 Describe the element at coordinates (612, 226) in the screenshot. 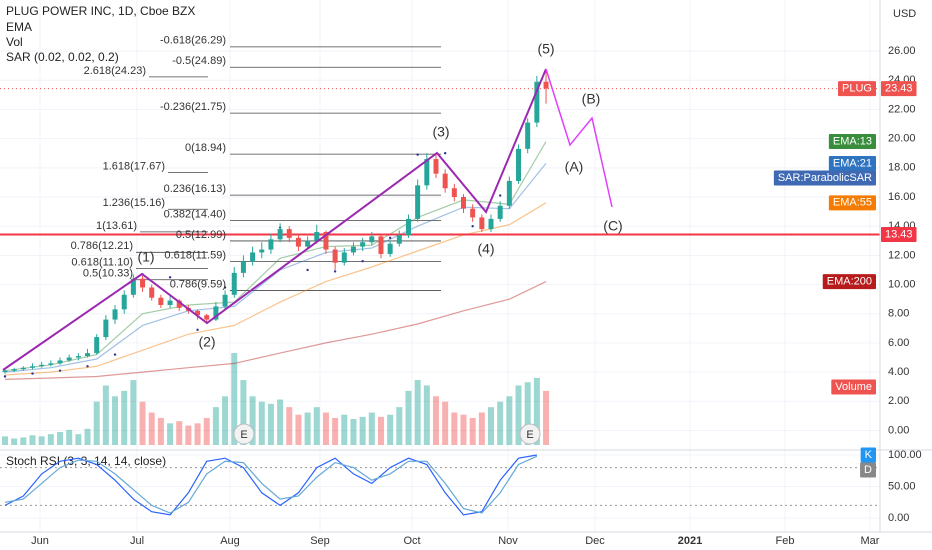

I see `wave-label: (C)` at that location.